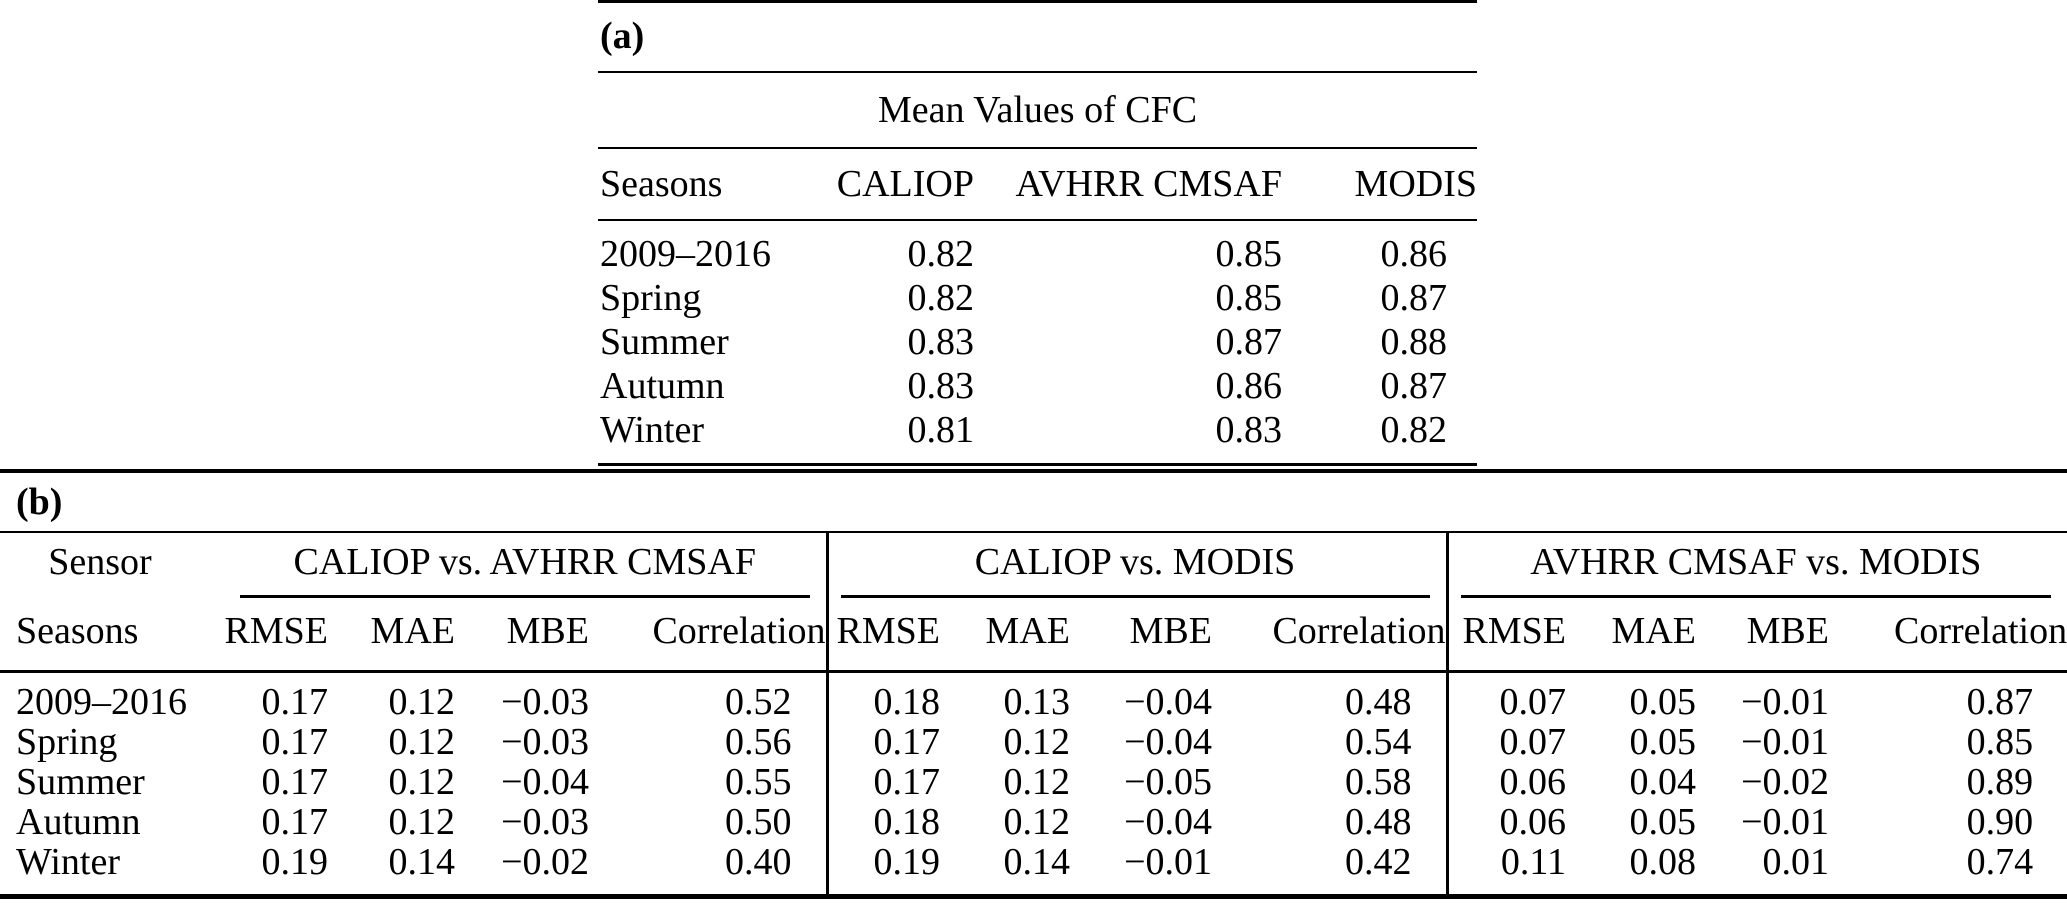 Image resolution: width=2067 pixels, height=913 pixels. Describe the element at coordinates (709, 742) in the screenshot. I see `value-cell: 0.56` at that location.